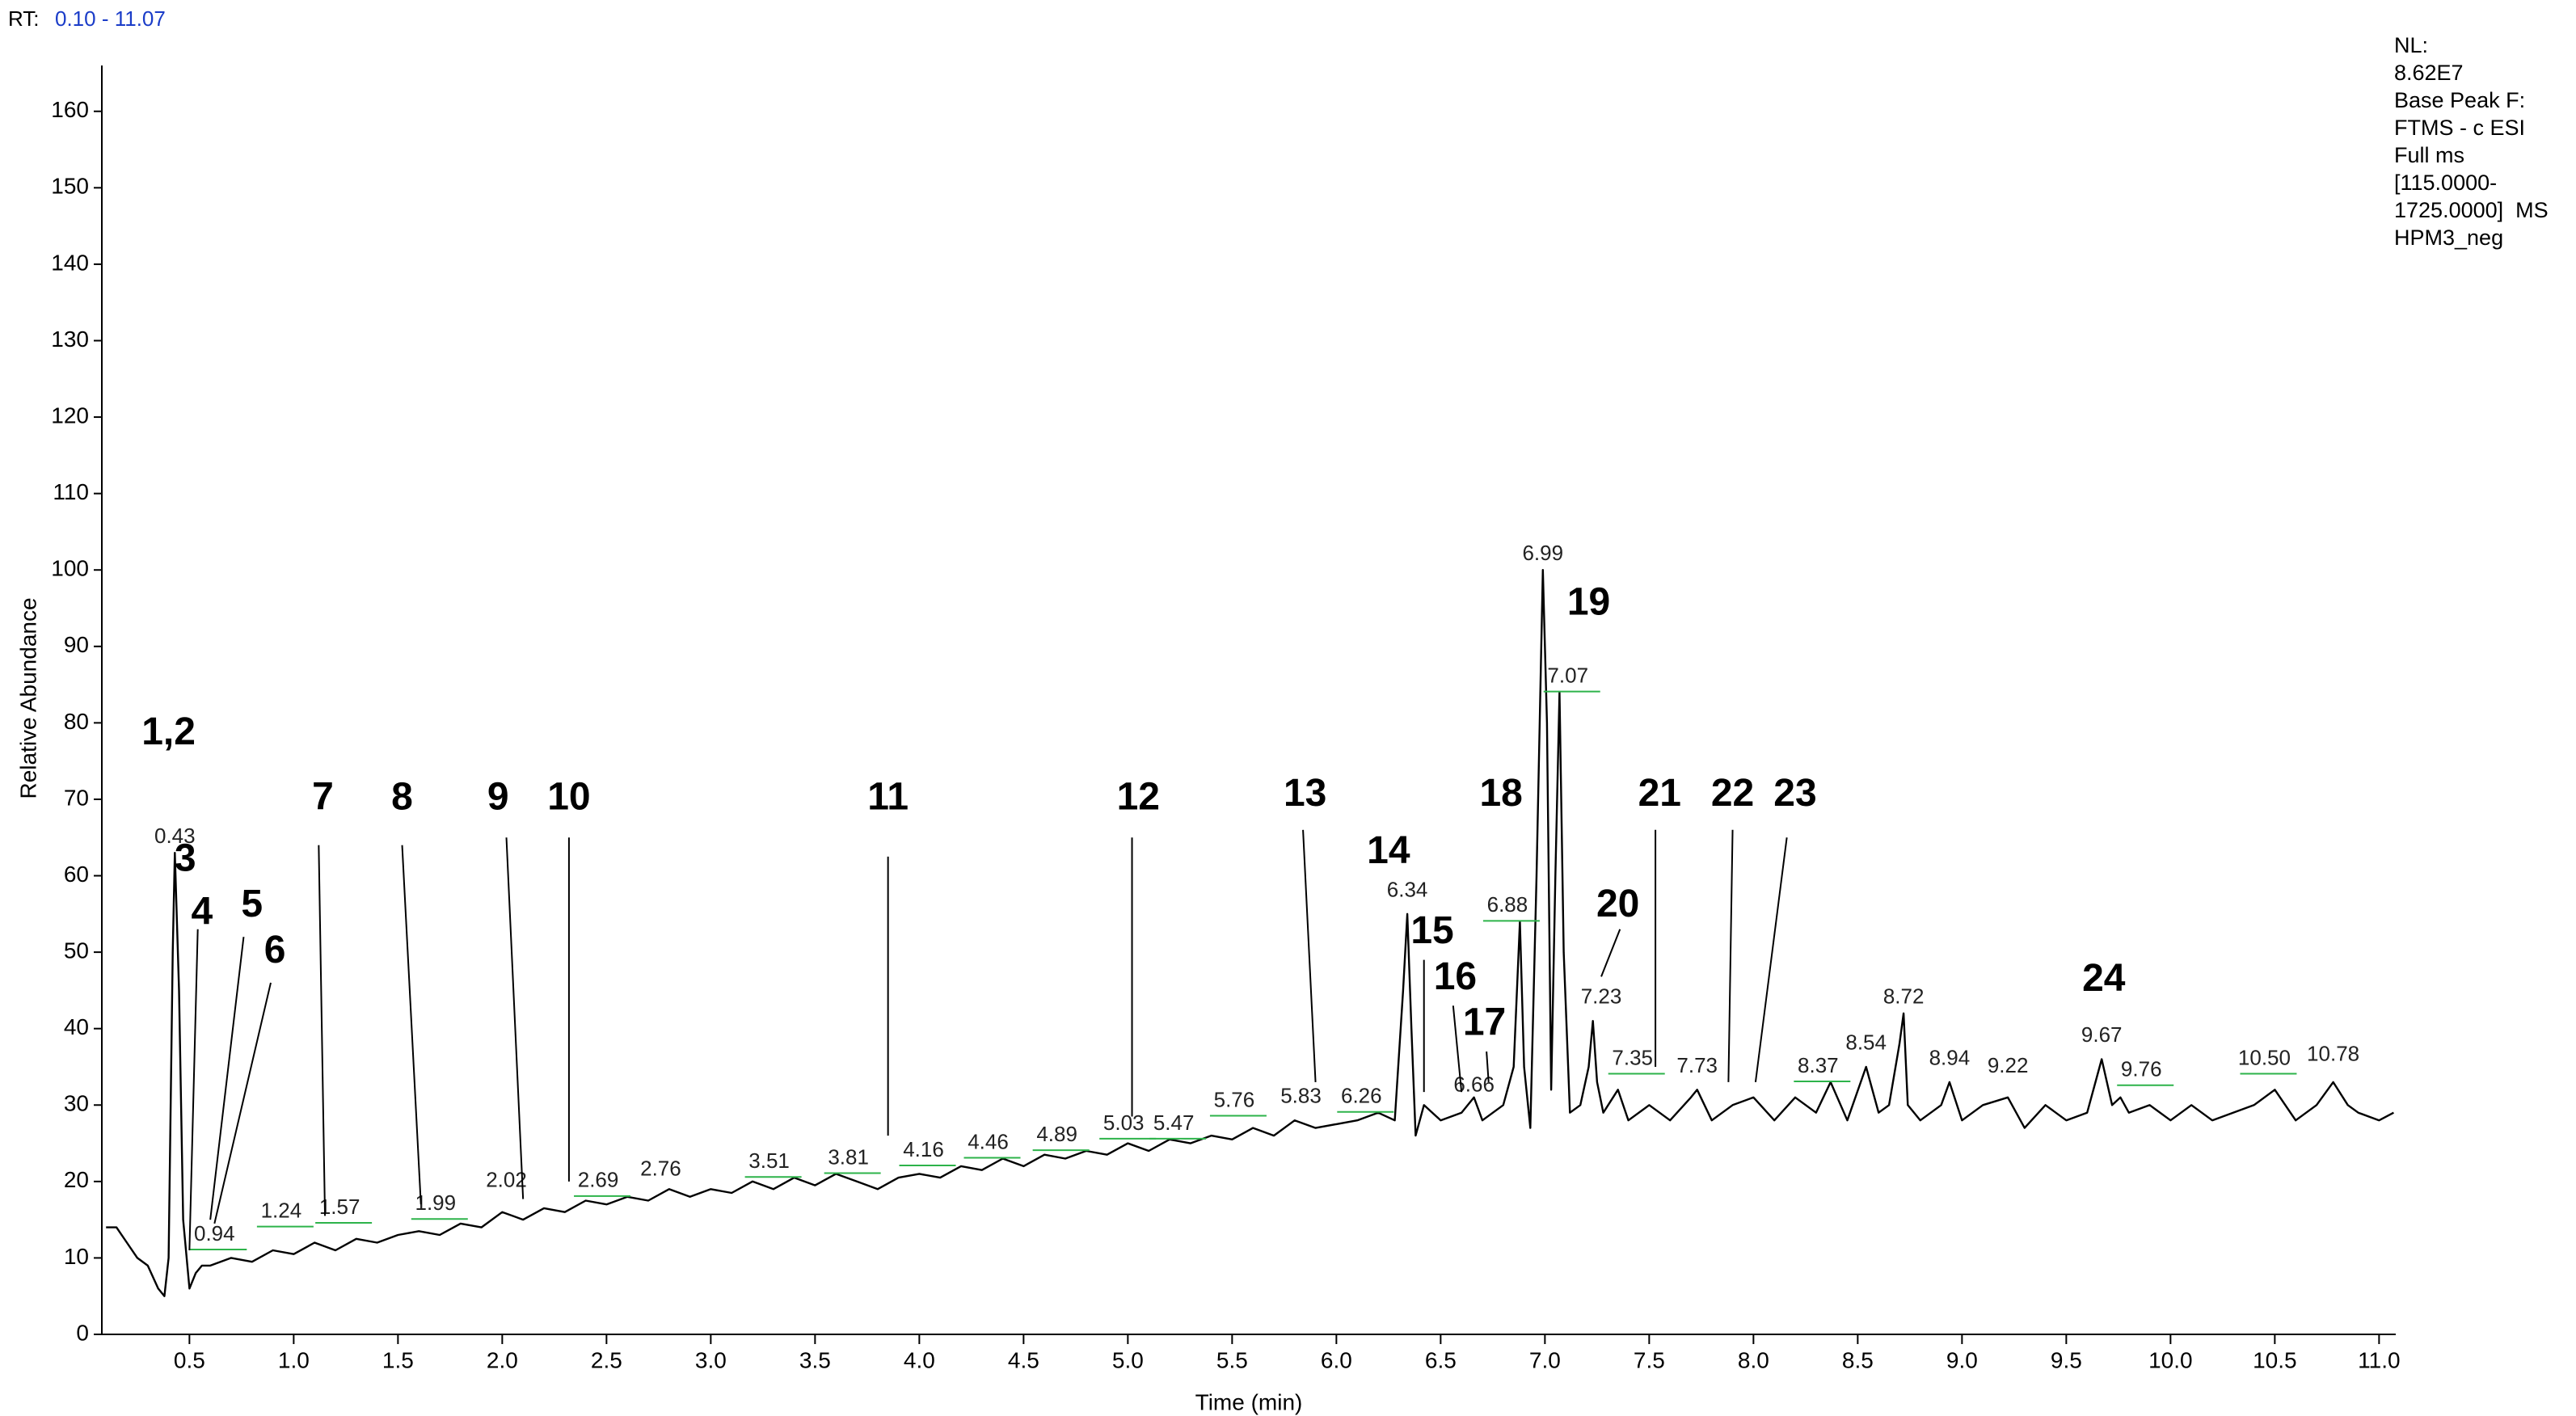  What do you see at coordinates (185, 858) in the screenshot?
I see `compound-label: 3` at bounding box center [185, 858].